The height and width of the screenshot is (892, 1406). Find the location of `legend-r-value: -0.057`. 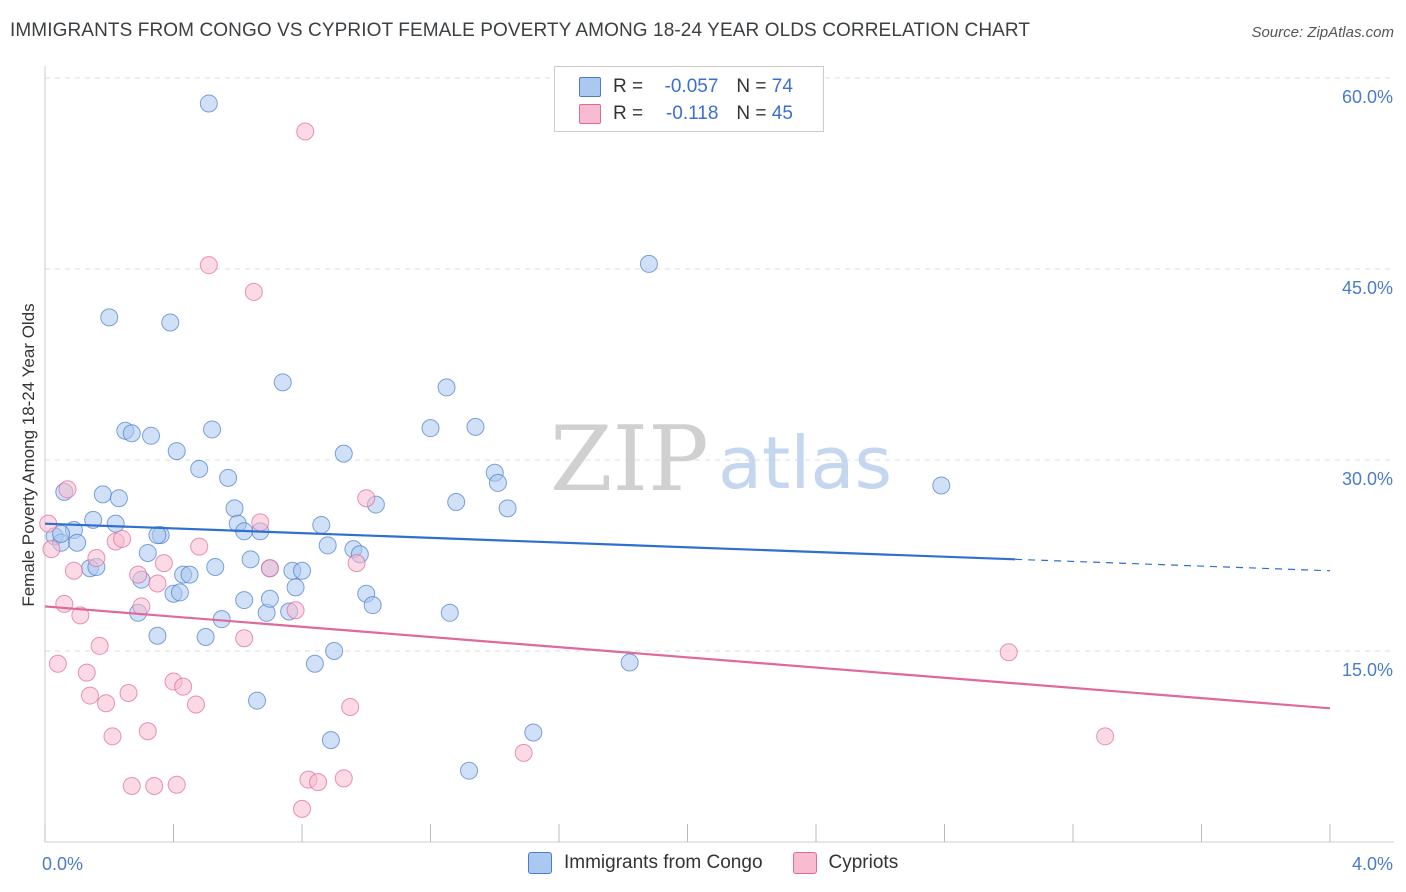

legend-r-value: -0.057 is located at coordinates (691, 86).